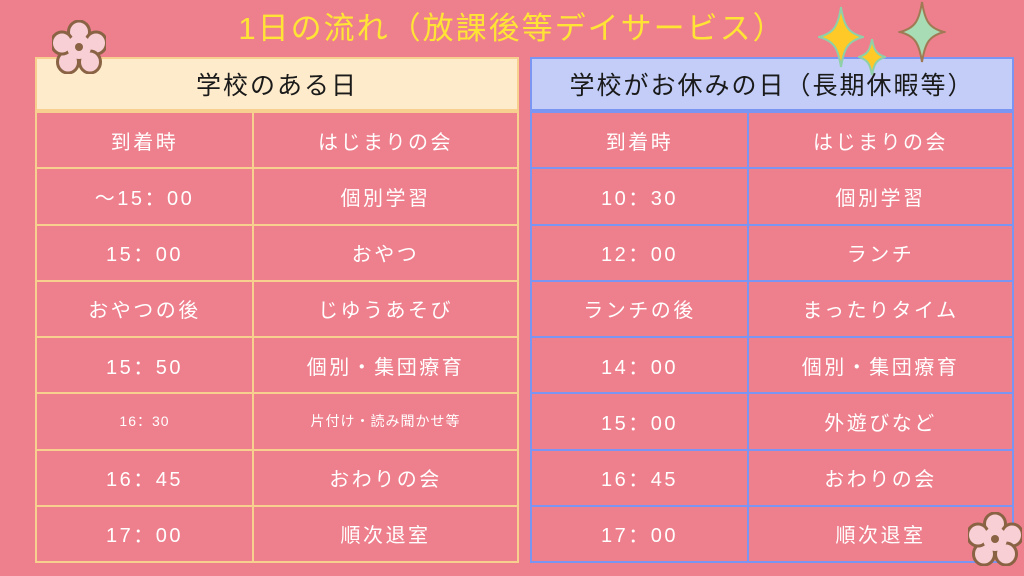 This screenshot has height=576, width=1024. What do you see at coordinates (639, 196) in the screenshot?
I see `cell-time: 10：30` at bounding box center [639, 196].